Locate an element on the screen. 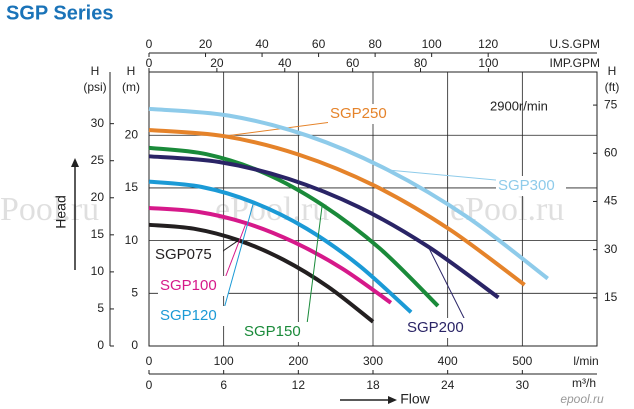 The width and height of the screenshot is (634, 409). y3-tick-label: 75 is located at coordinates (611, 104).